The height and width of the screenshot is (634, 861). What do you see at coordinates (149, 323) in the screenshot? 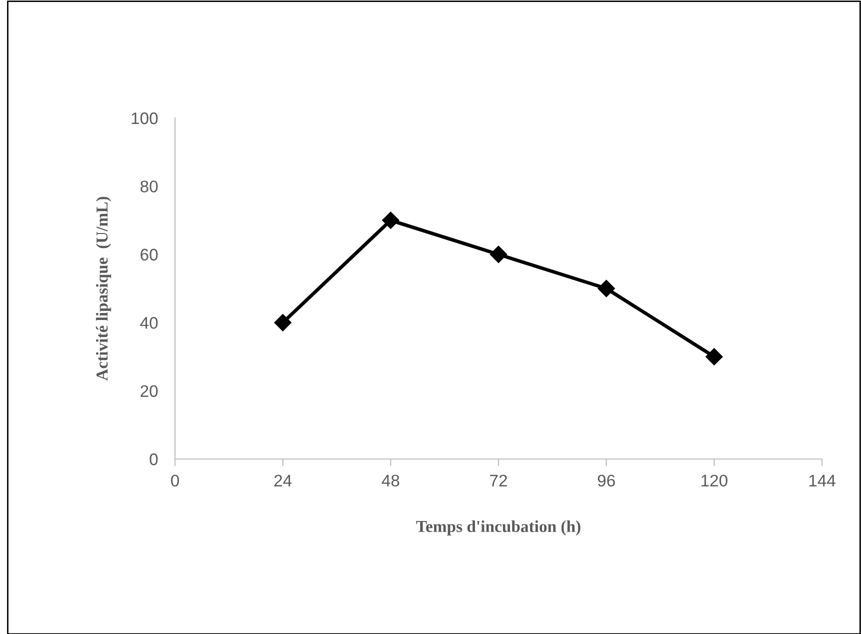
I see `y-tick-label: 40` at bounding box center [149, 323].